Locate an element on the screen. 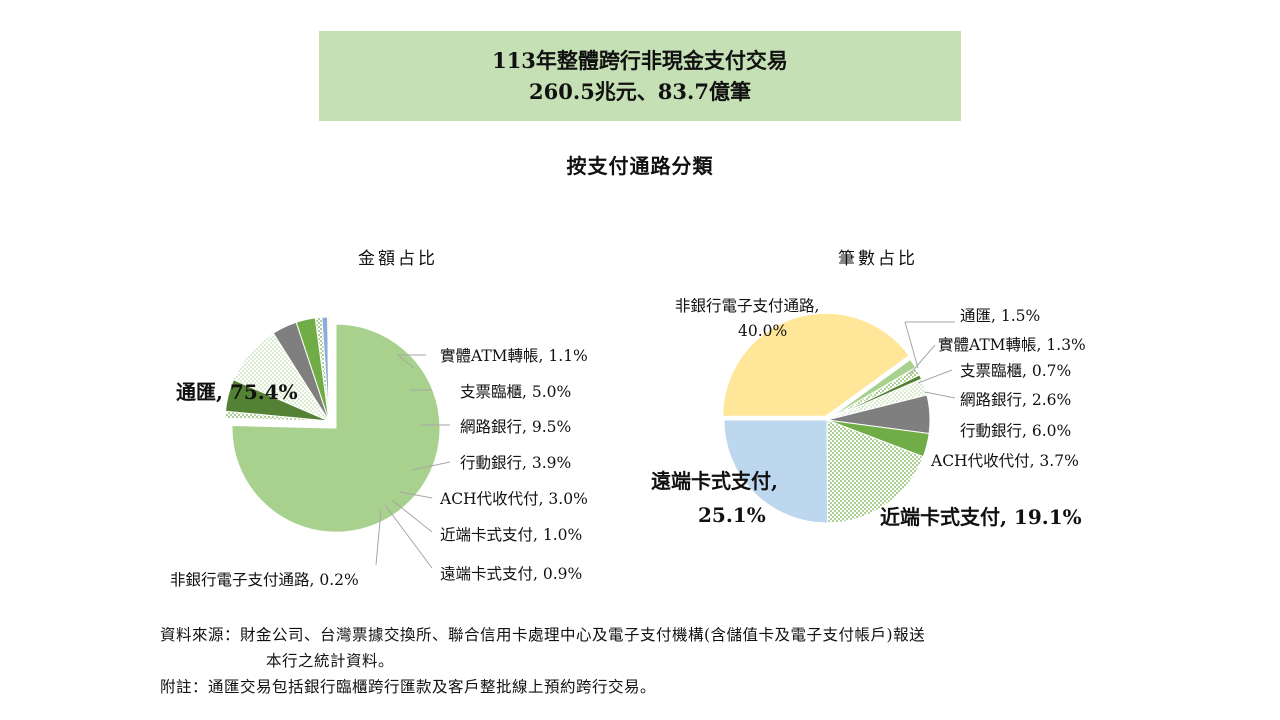 The height and width of the screenshot is (720, 1280). count-data-label: 25.1% is located at coordinates (732, 515).